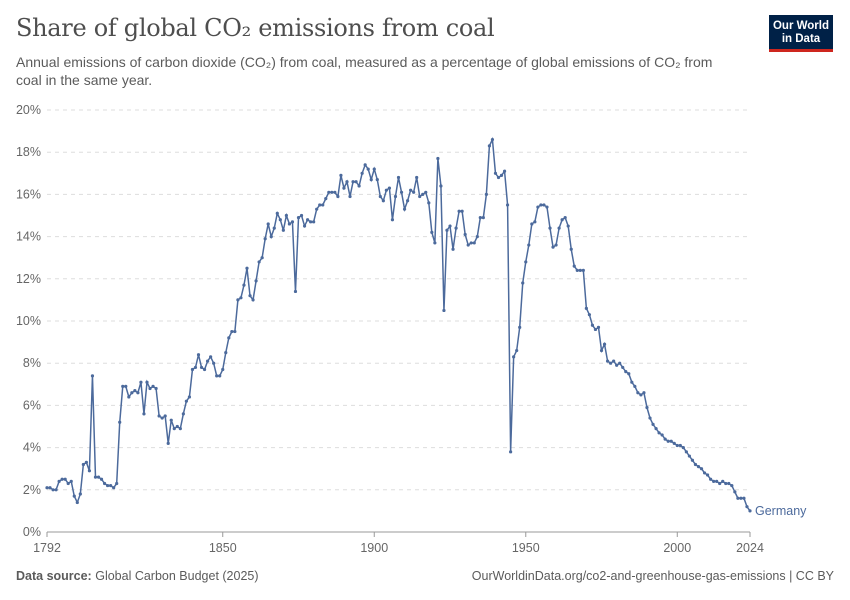 This screenshot has width=850, height=600. Describe the element at coordinates (32, 532) in the screenshot. I see `y-tick-label: 0%` at that location.